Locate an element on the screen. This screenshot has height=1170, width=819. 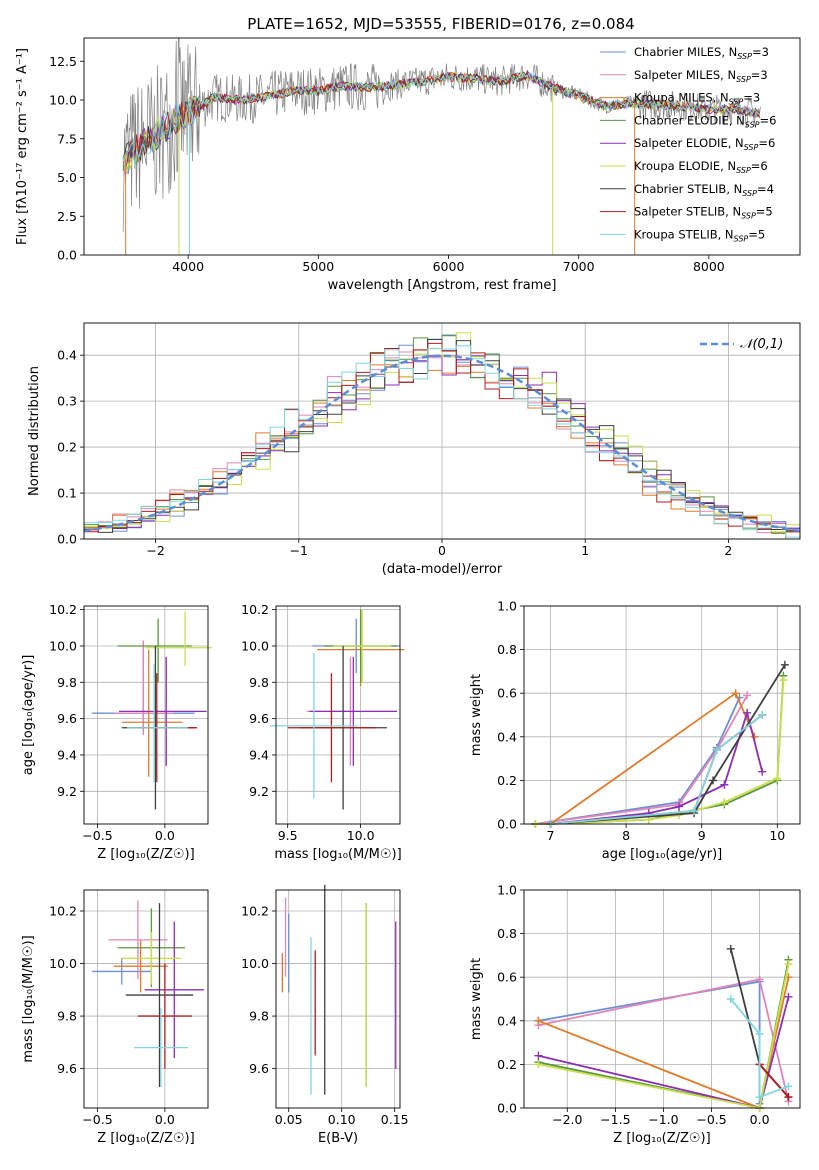
y-tick-label: 0.0 is located at coordinates (507, 824).